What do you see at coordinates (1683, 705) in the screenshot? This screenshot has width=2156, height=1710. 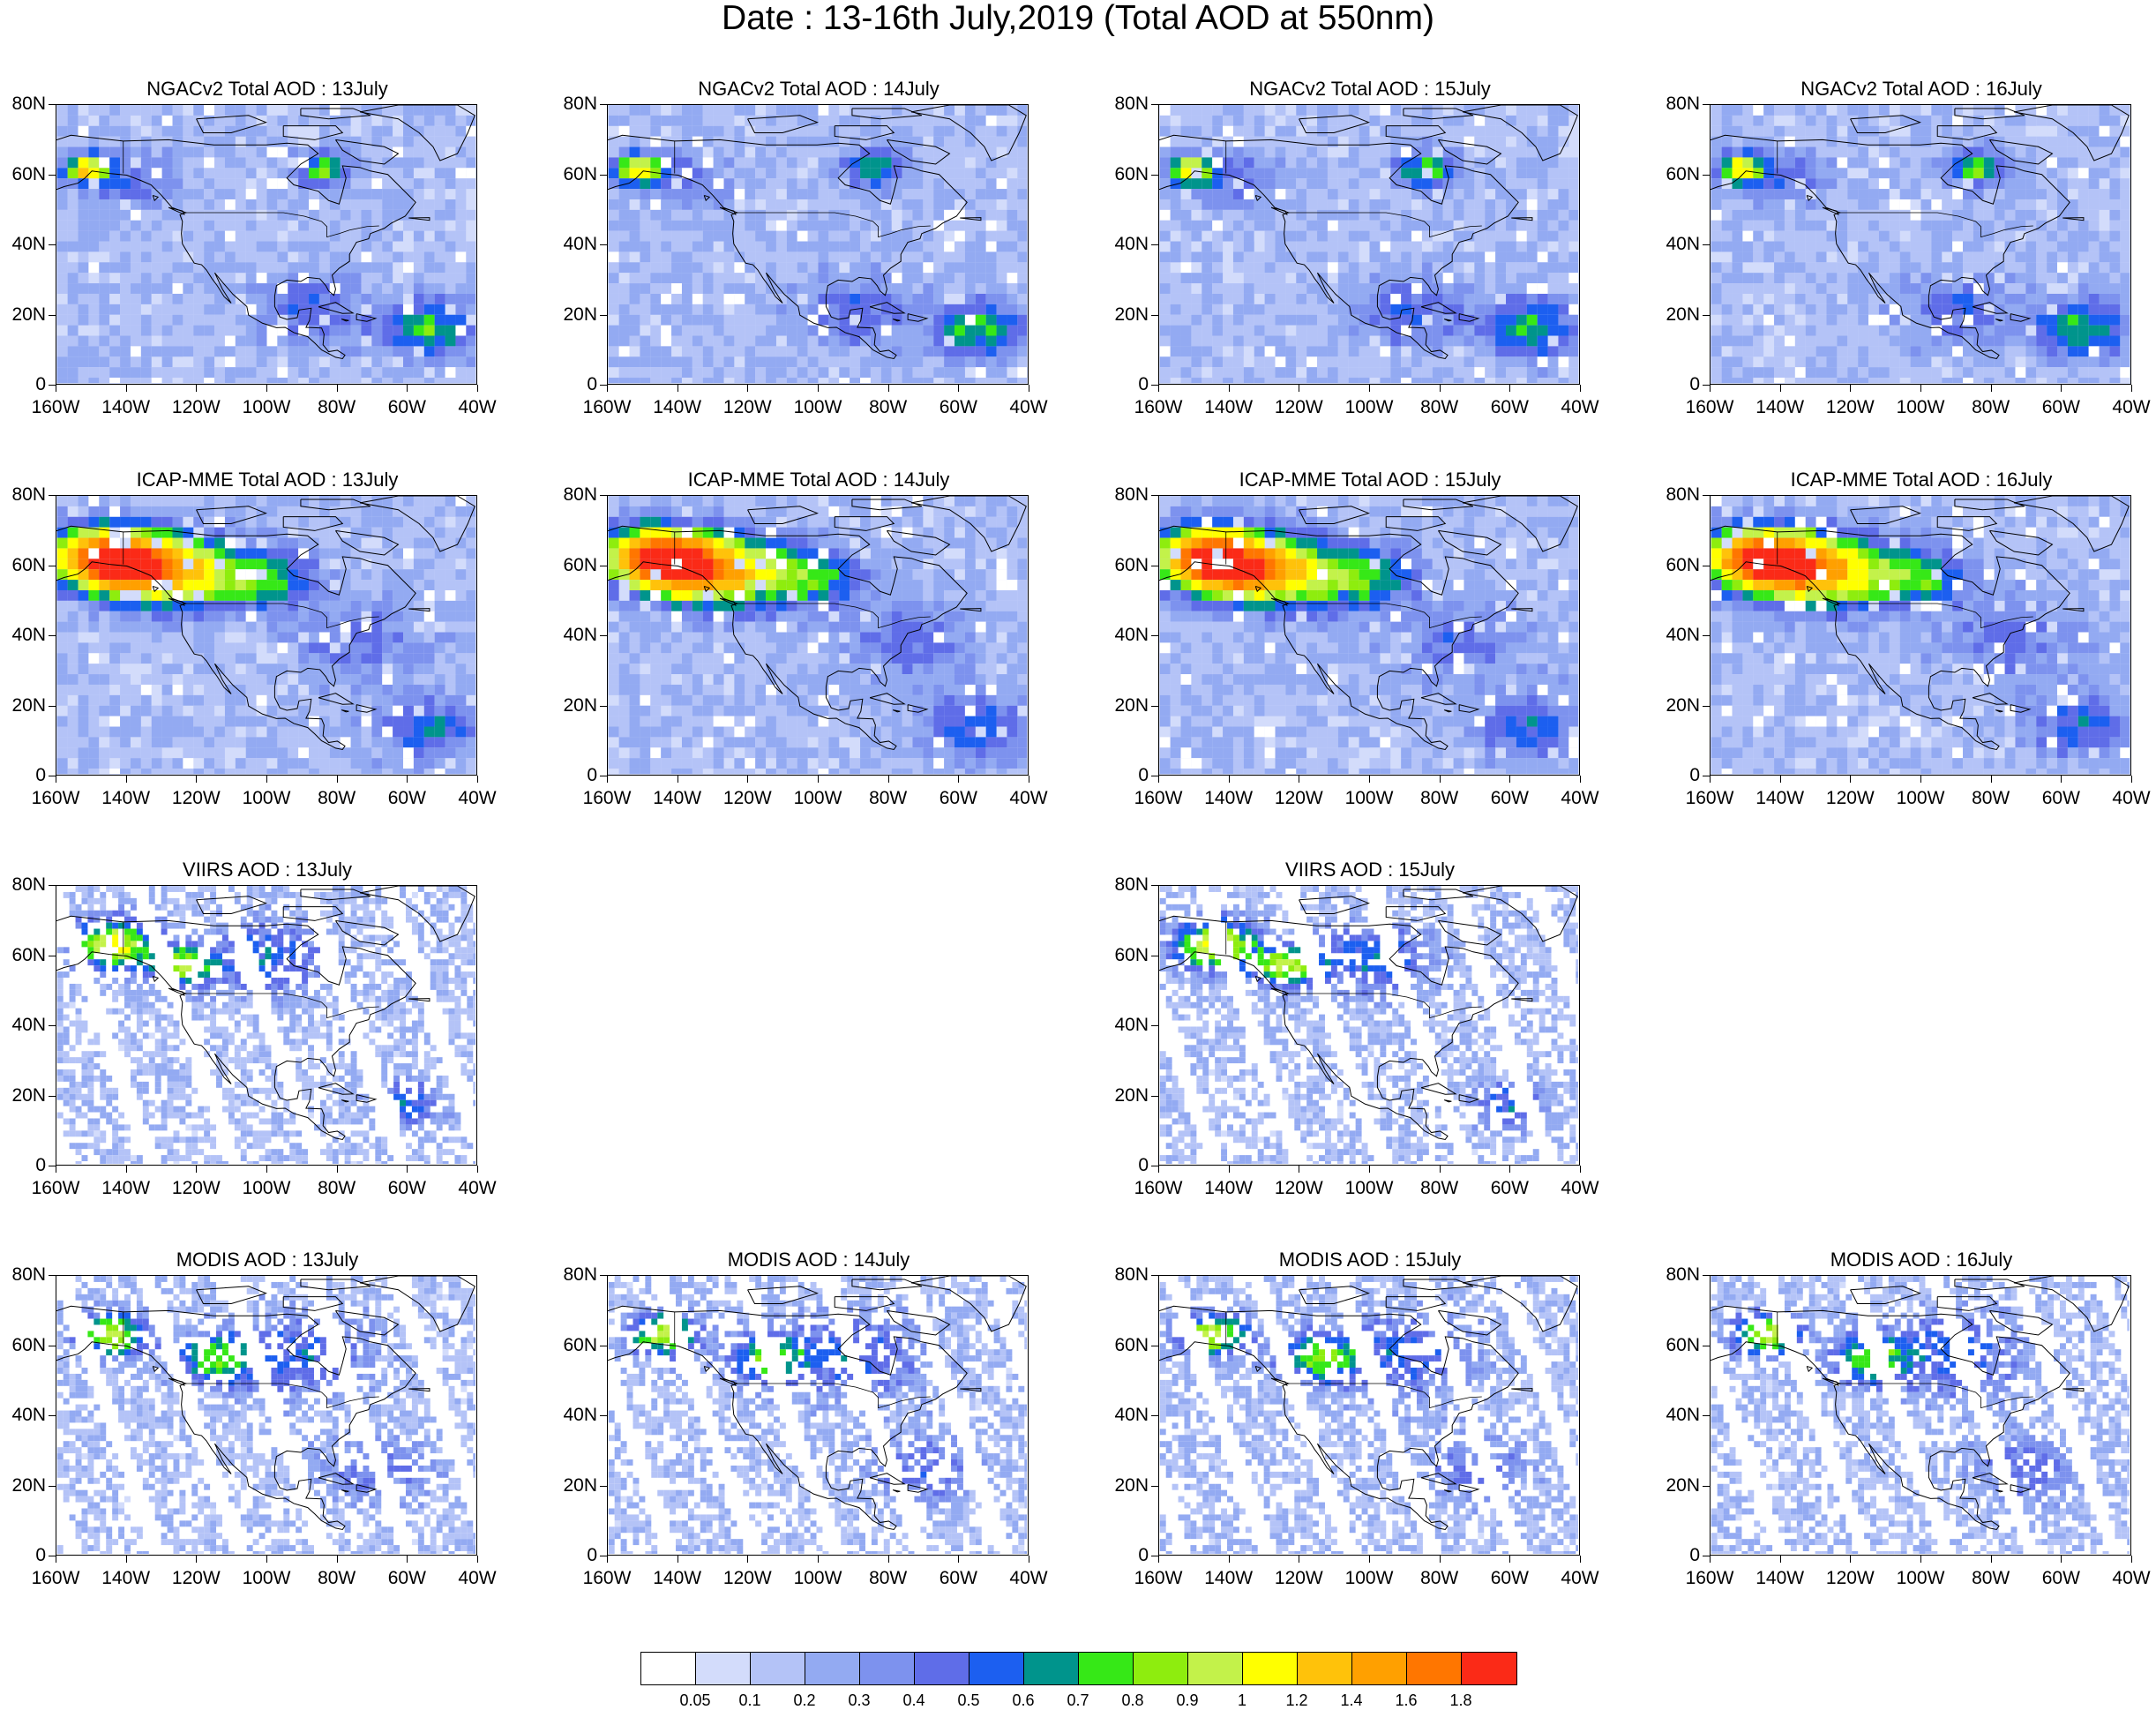 I see `y-tick-label: 20N` at bounding box center [1683, 705].